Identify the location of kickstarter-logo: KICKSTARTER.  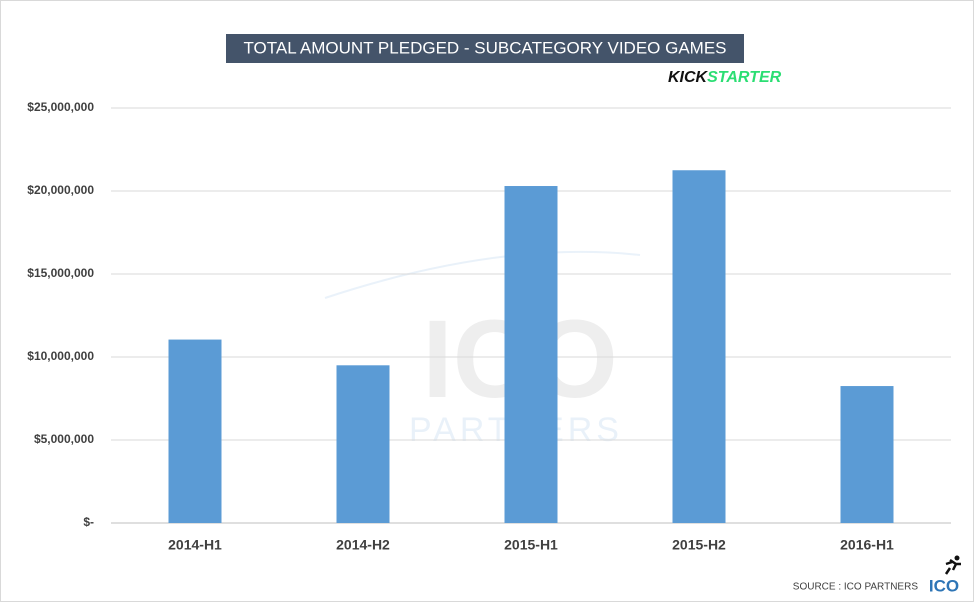
(725, 77).